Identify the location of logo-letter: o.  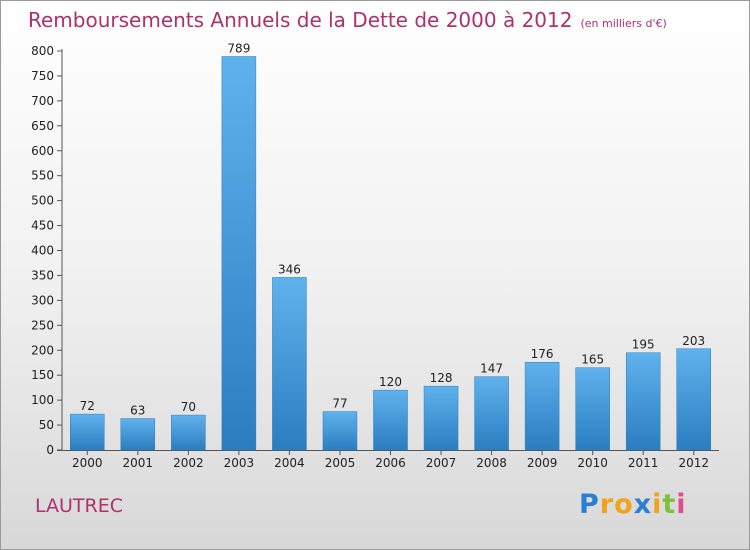
(624, 504).